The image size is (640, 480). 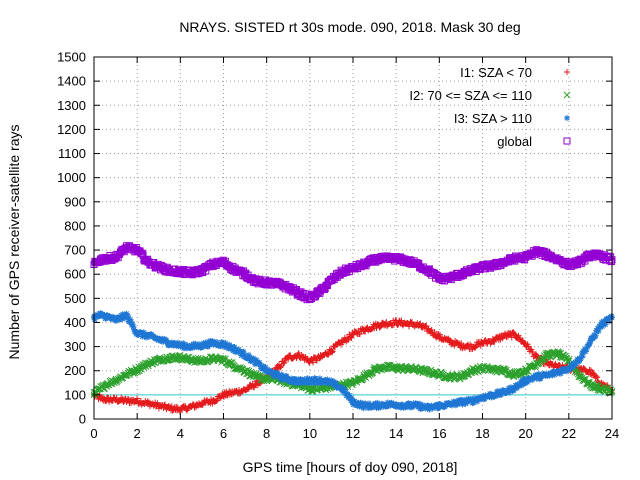 What do you see at coordinates (75, 225) in the screenshot?
I see `y-tick-label: 800` at bounding box center [75, 225].